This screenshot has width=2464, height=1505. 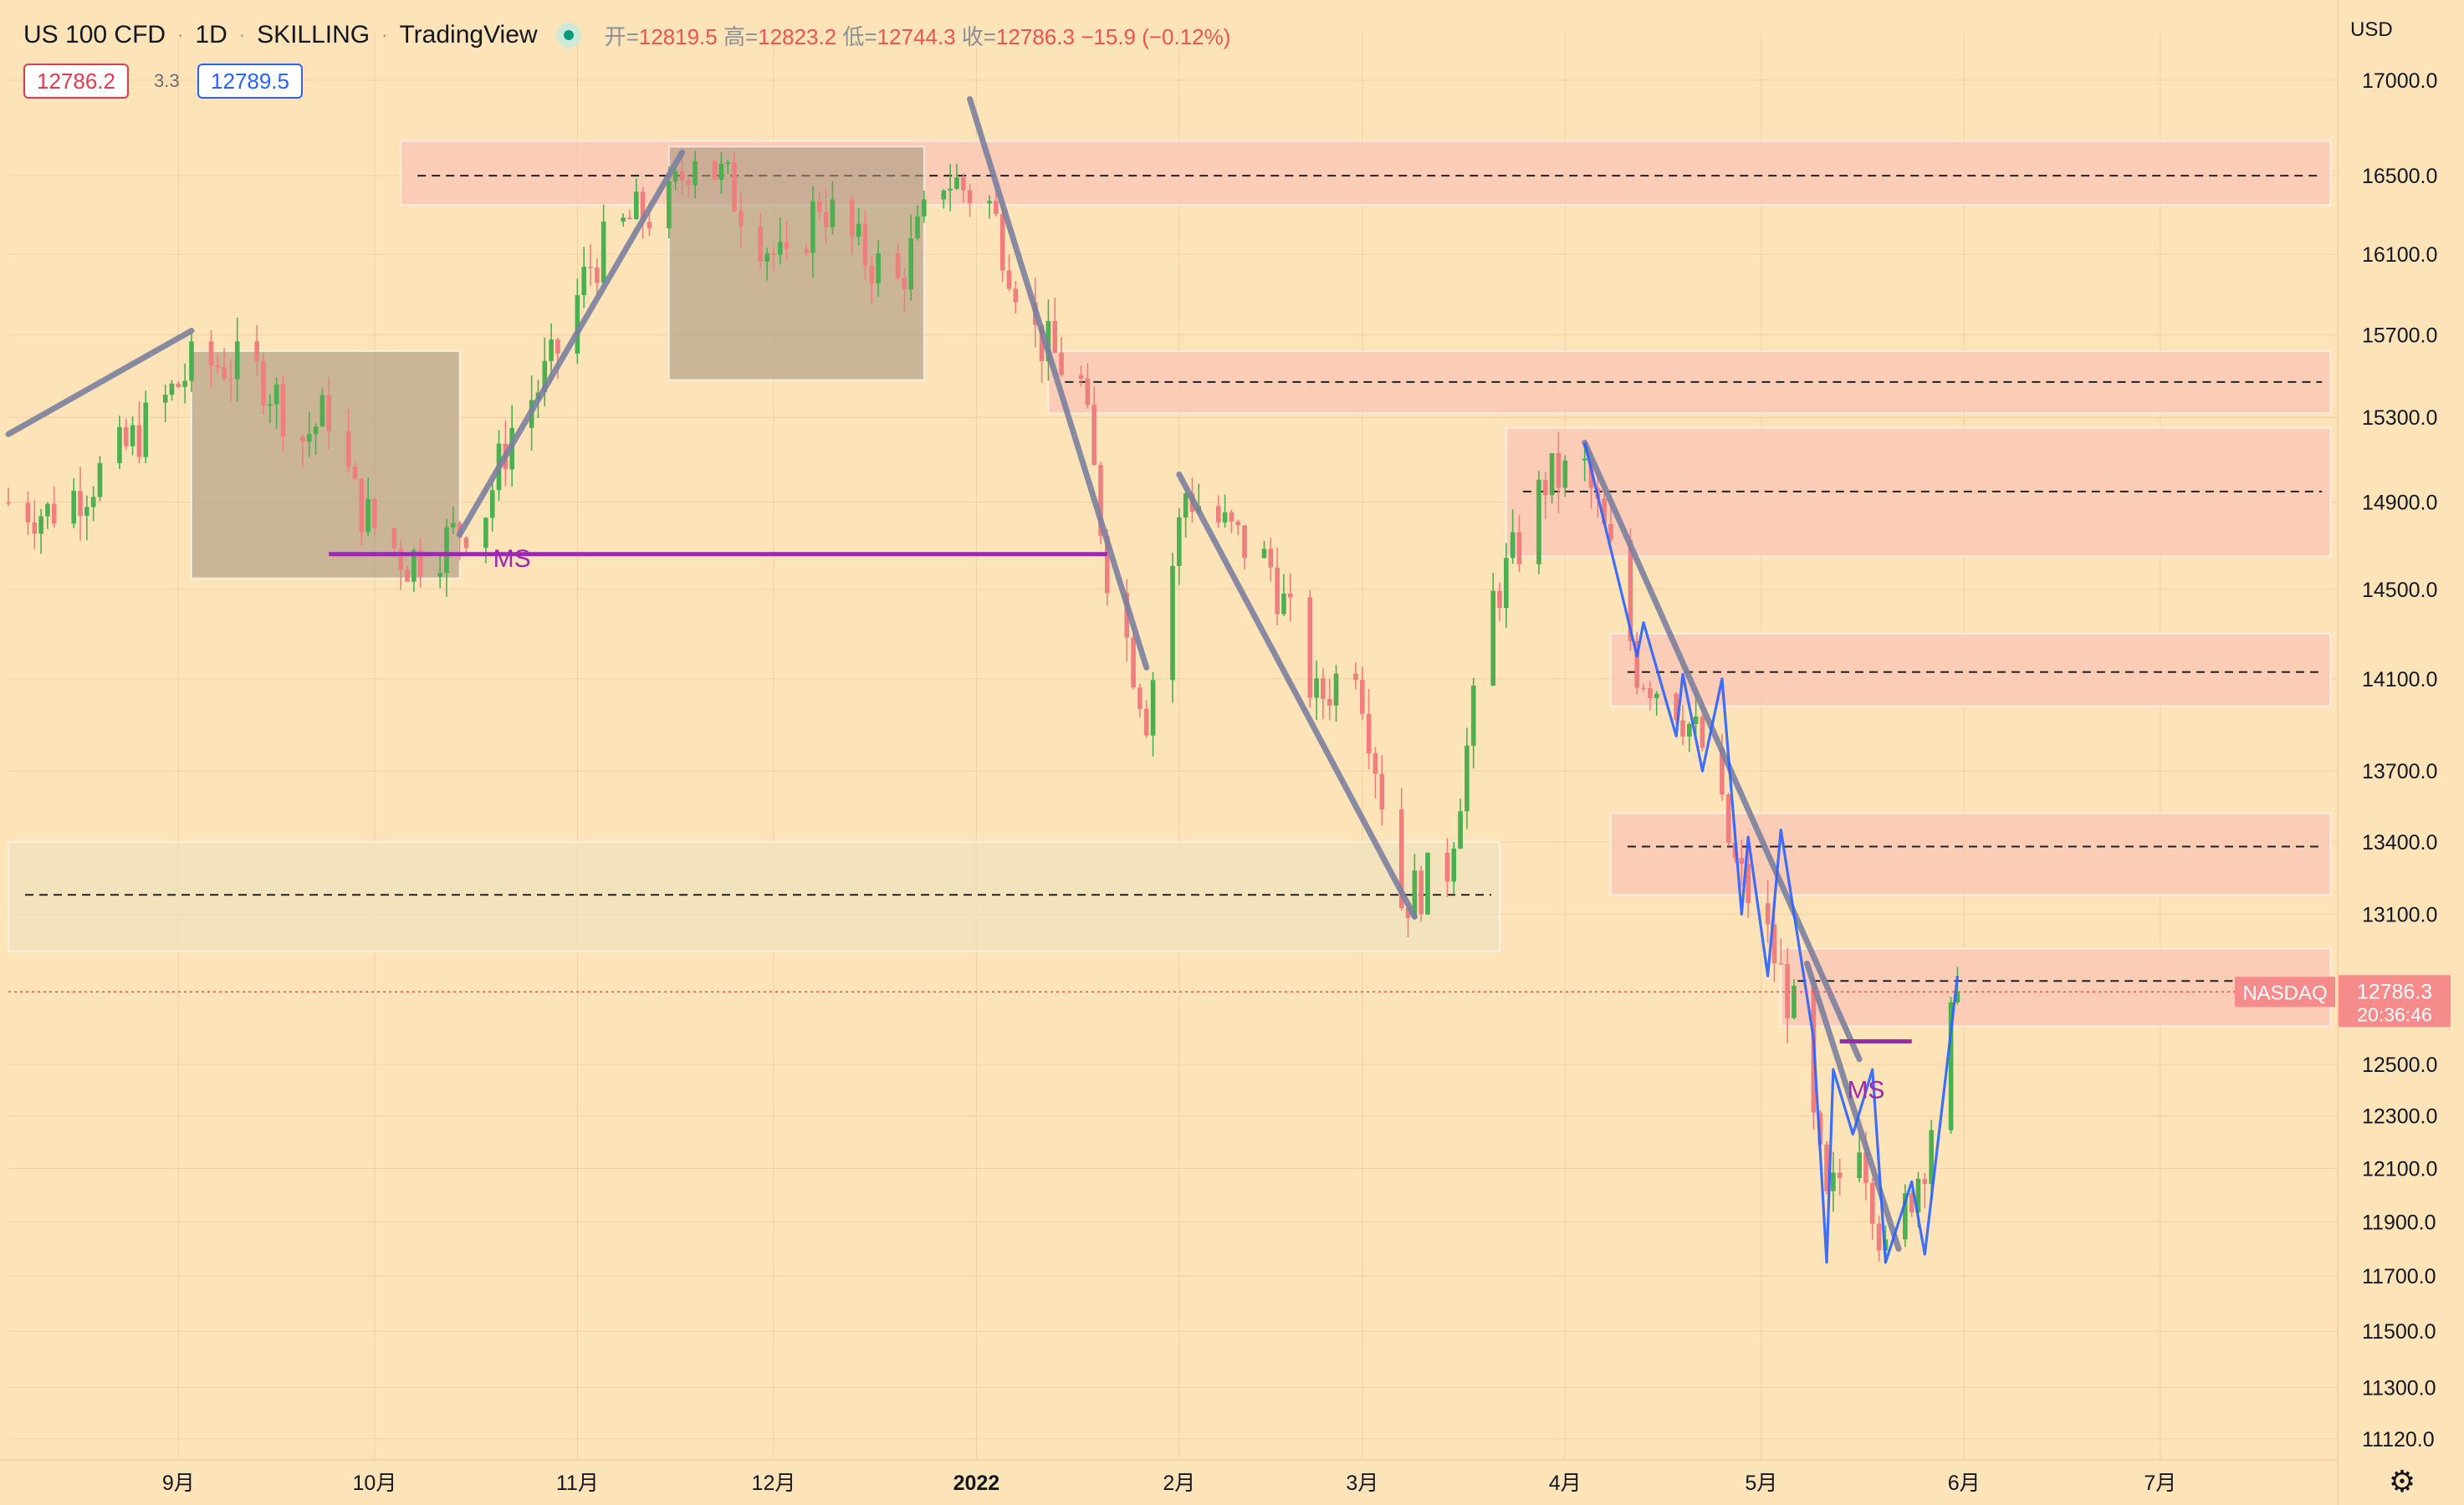 What do you see at coordinates (796, 263) in the screenshot?
I see `consolidation-box` at bounding box center [796, 263].